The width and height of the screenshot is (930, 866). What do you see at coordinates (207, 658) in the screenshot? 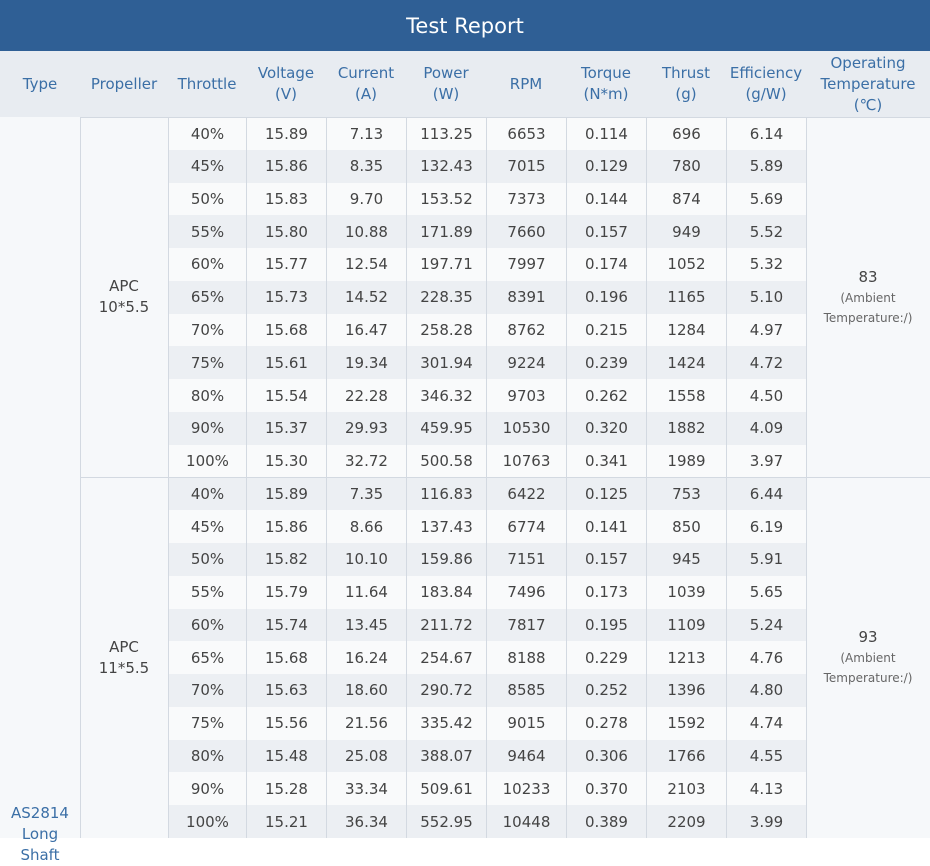
I see `table-cell: 65%` at bounding box center [207, 658].